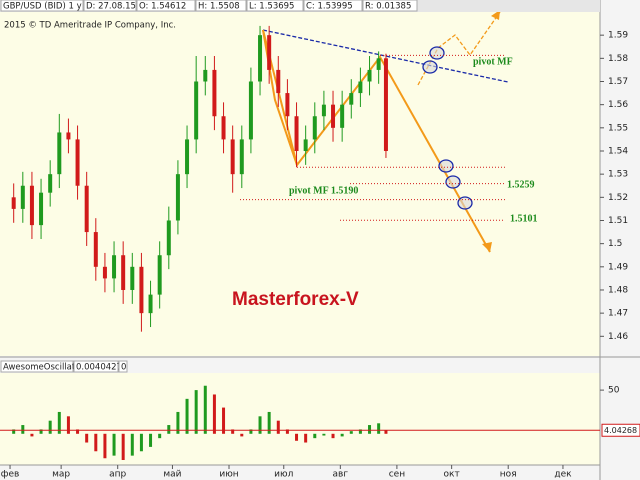 This screenshot has width=640, height=480. I want to click on y-tick-label: 1.54, so click(618, 151).